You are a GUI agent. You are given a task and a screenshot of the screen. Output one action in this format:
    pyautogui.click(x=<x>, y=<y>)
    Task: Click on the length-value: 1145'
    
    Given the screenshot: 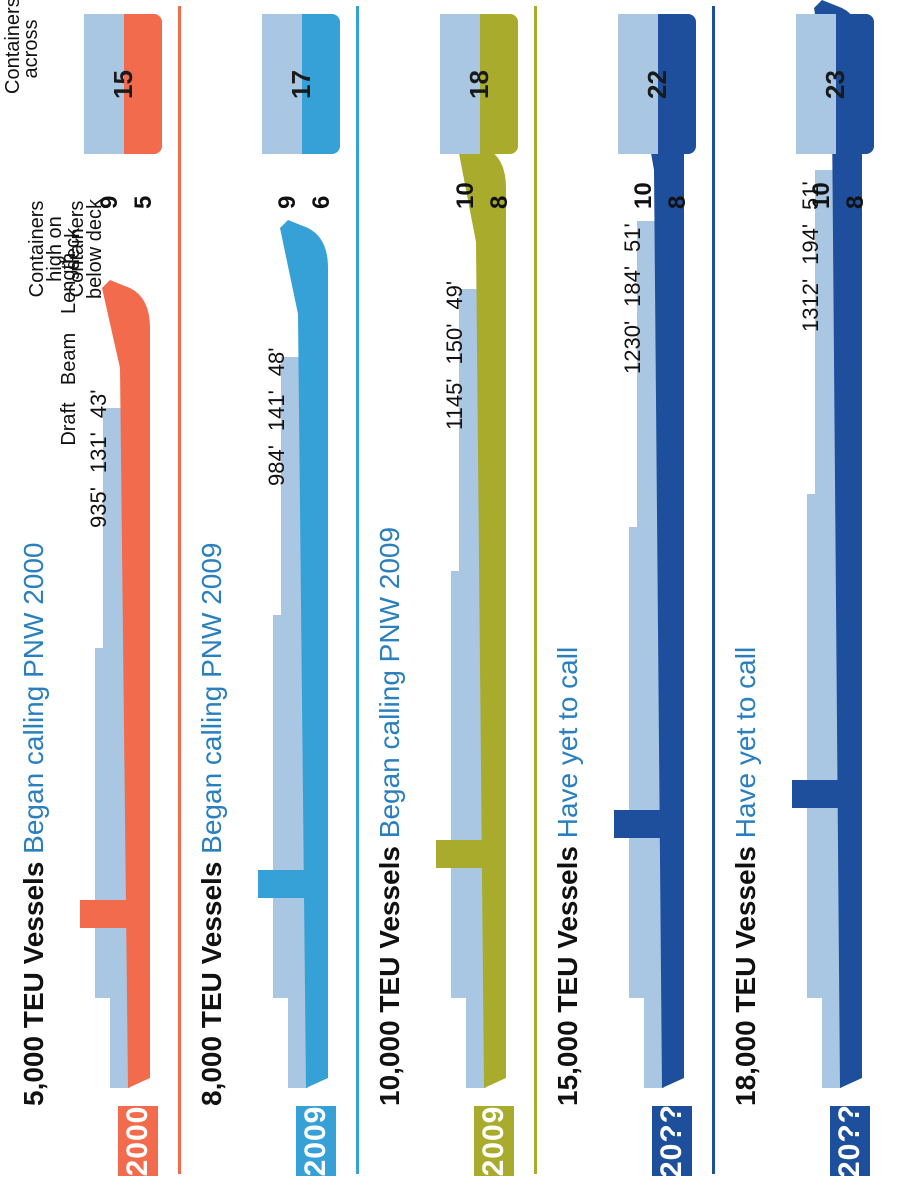 What is the action you would take?
    pyautogui.click(x=454, y=404)
    